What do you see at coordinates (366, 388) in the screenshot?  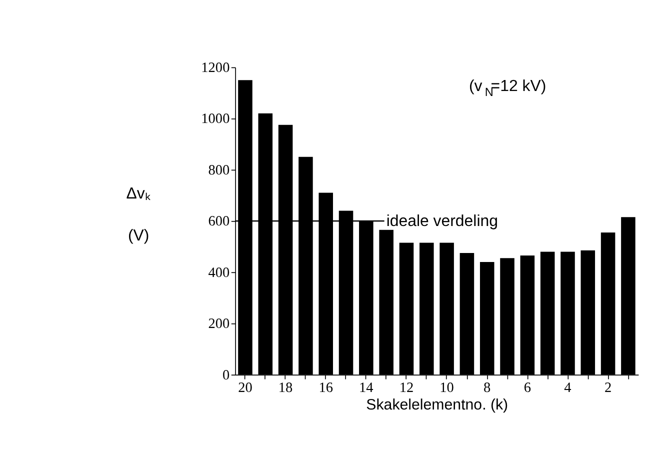 I see `x-tick-label: 14` at bounding box center [366, 388].